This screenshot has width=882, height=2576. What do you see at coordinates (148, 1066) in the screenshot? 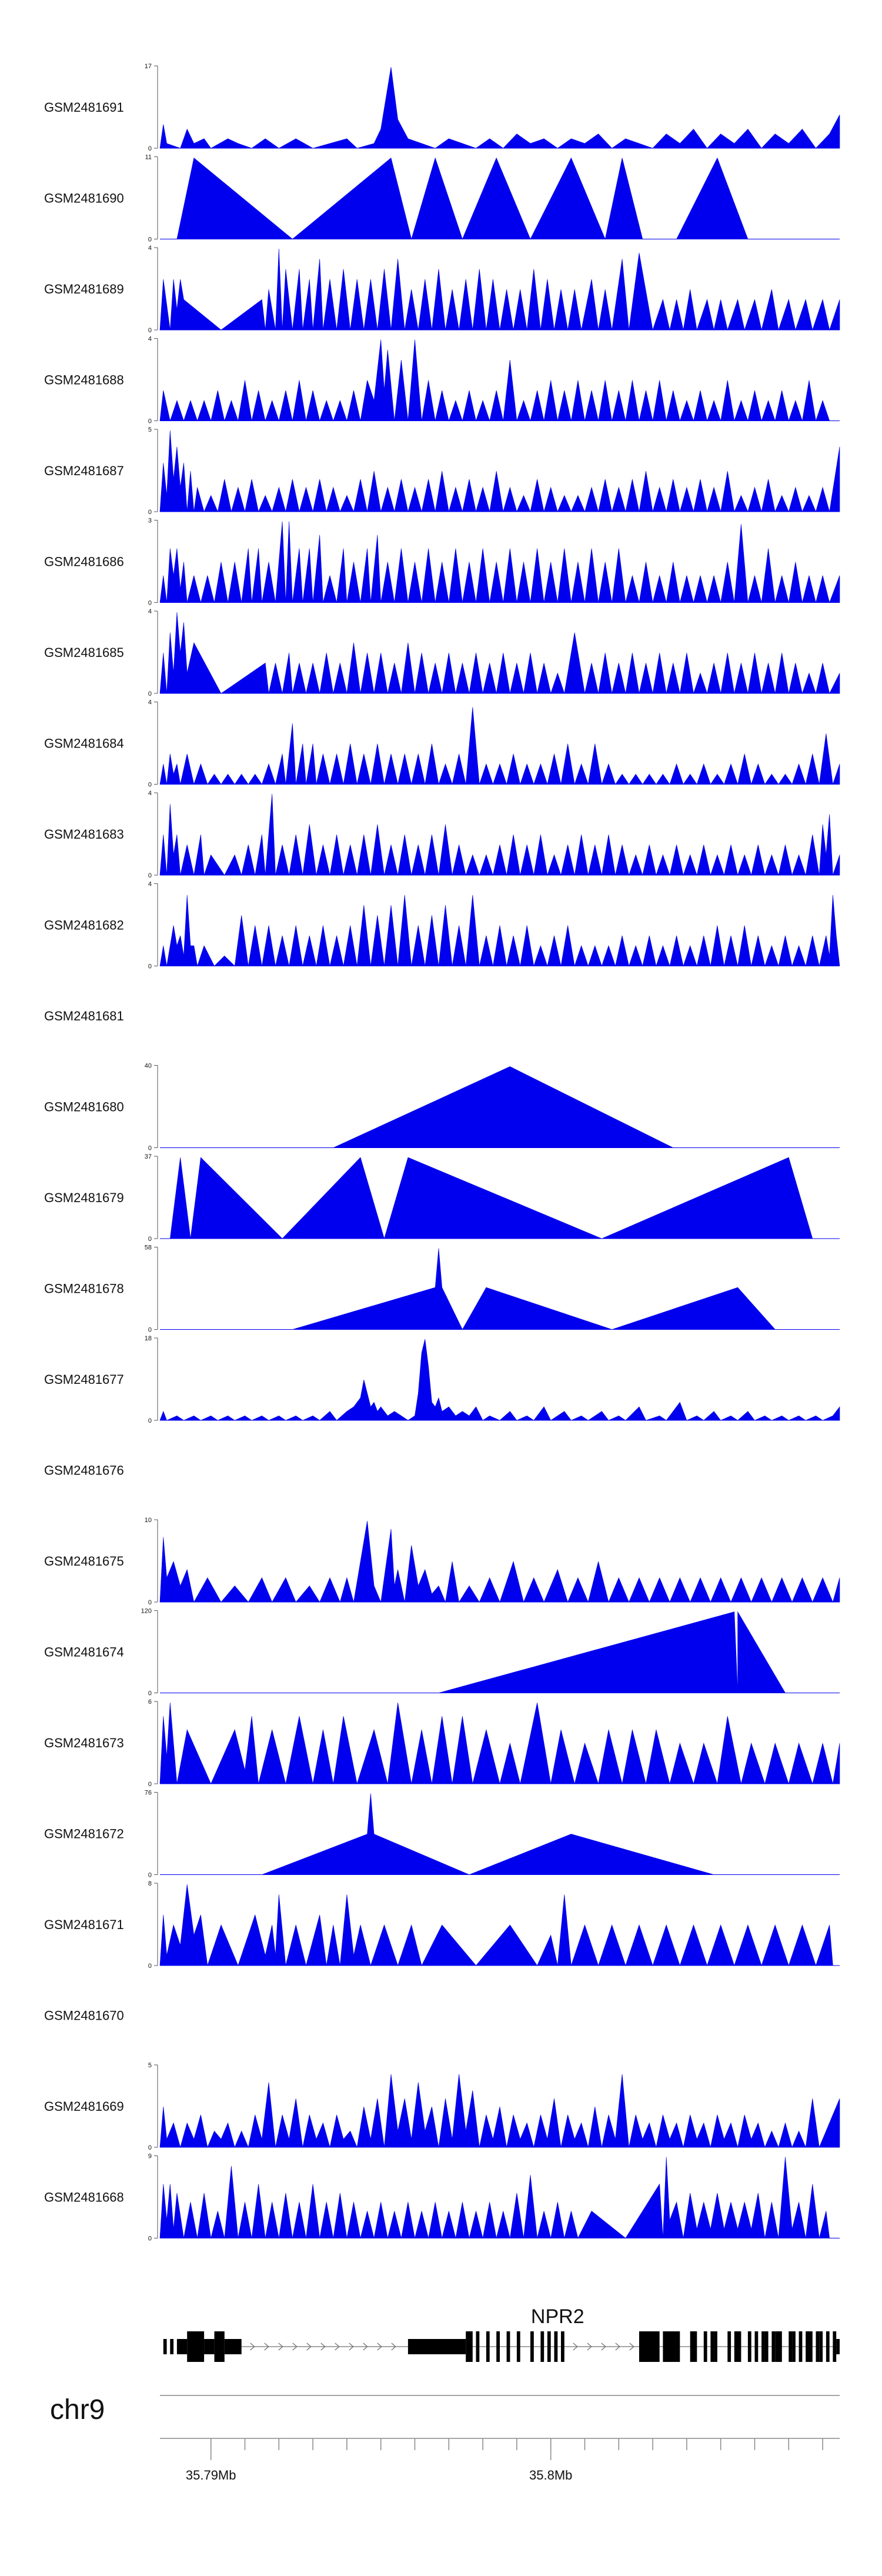
I see `y-max-label: 40` at bounding box center [148, 1066].